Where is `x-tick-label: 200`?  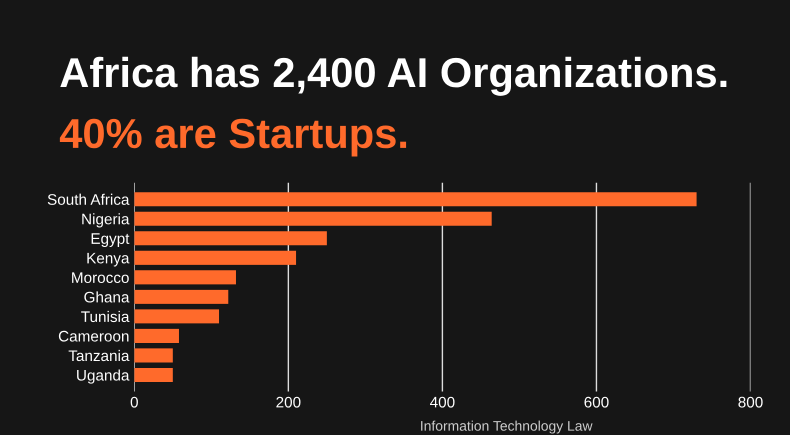 x-tick-label: 200 is located at coordinates (288, 402).